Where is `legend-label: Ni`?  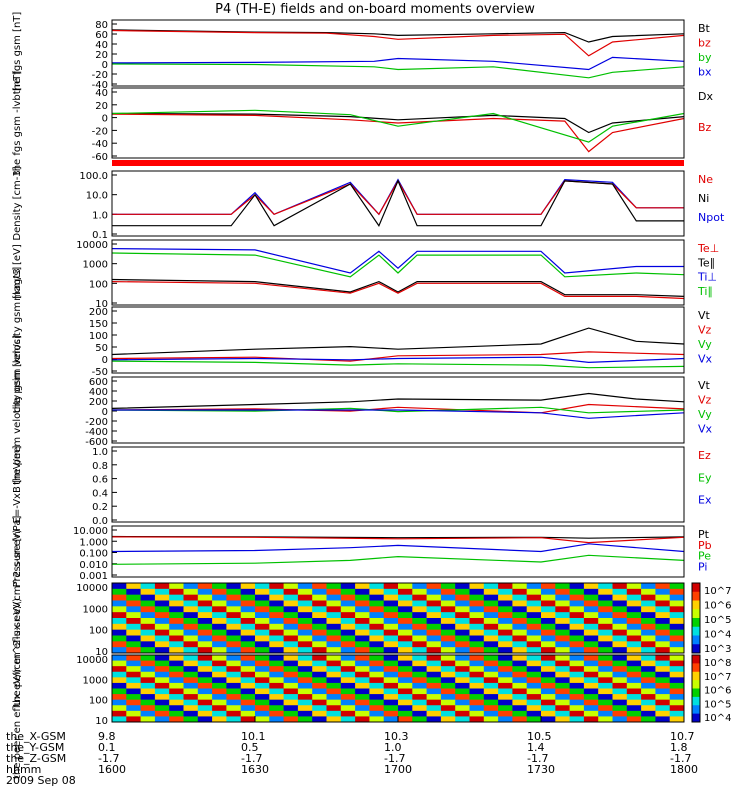
legend-label: Ni is located at coordinates (703, 198).